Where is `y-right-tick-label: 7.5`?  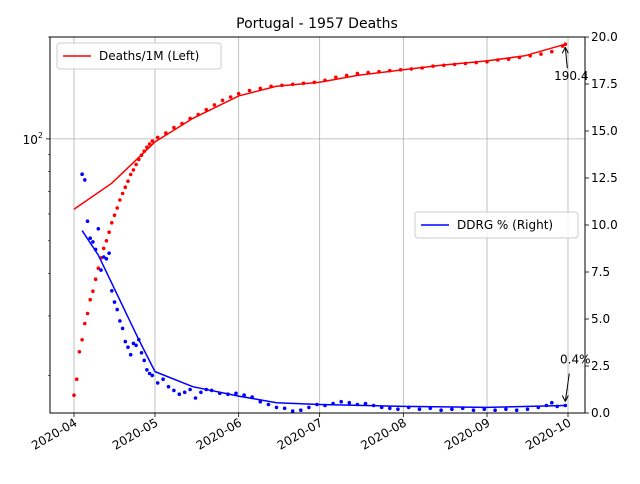 y-right-tick-label: 7.5 is located at coordinates (600, 272).